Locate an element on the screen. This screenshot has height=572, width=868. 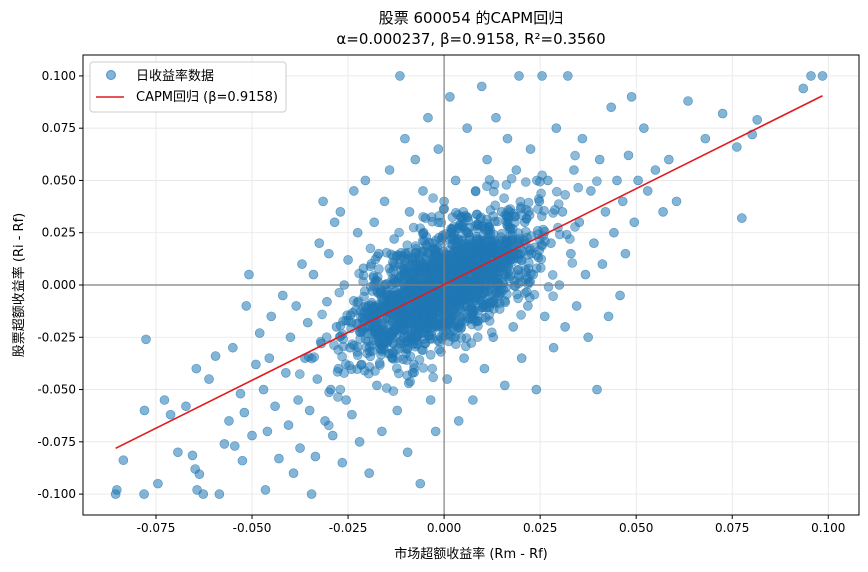
legend: 日收益率数据 CAPM回归 (β=0.9158) is located at coordinates (188, 87).